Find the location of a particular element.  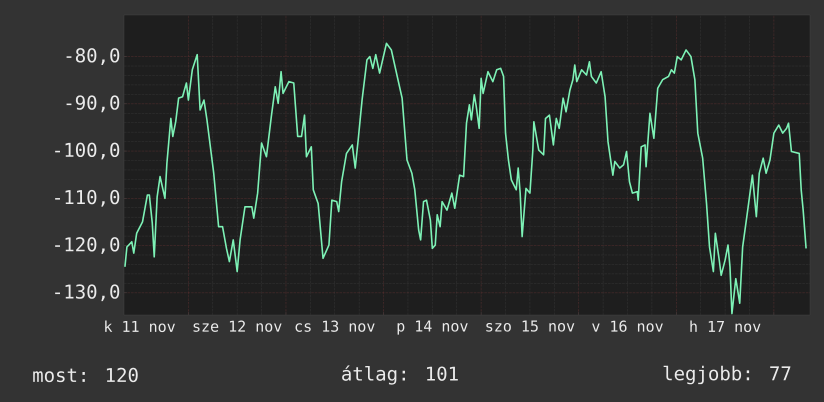

x-tick-label: v 16 nov is located at coordinates (627, 326).